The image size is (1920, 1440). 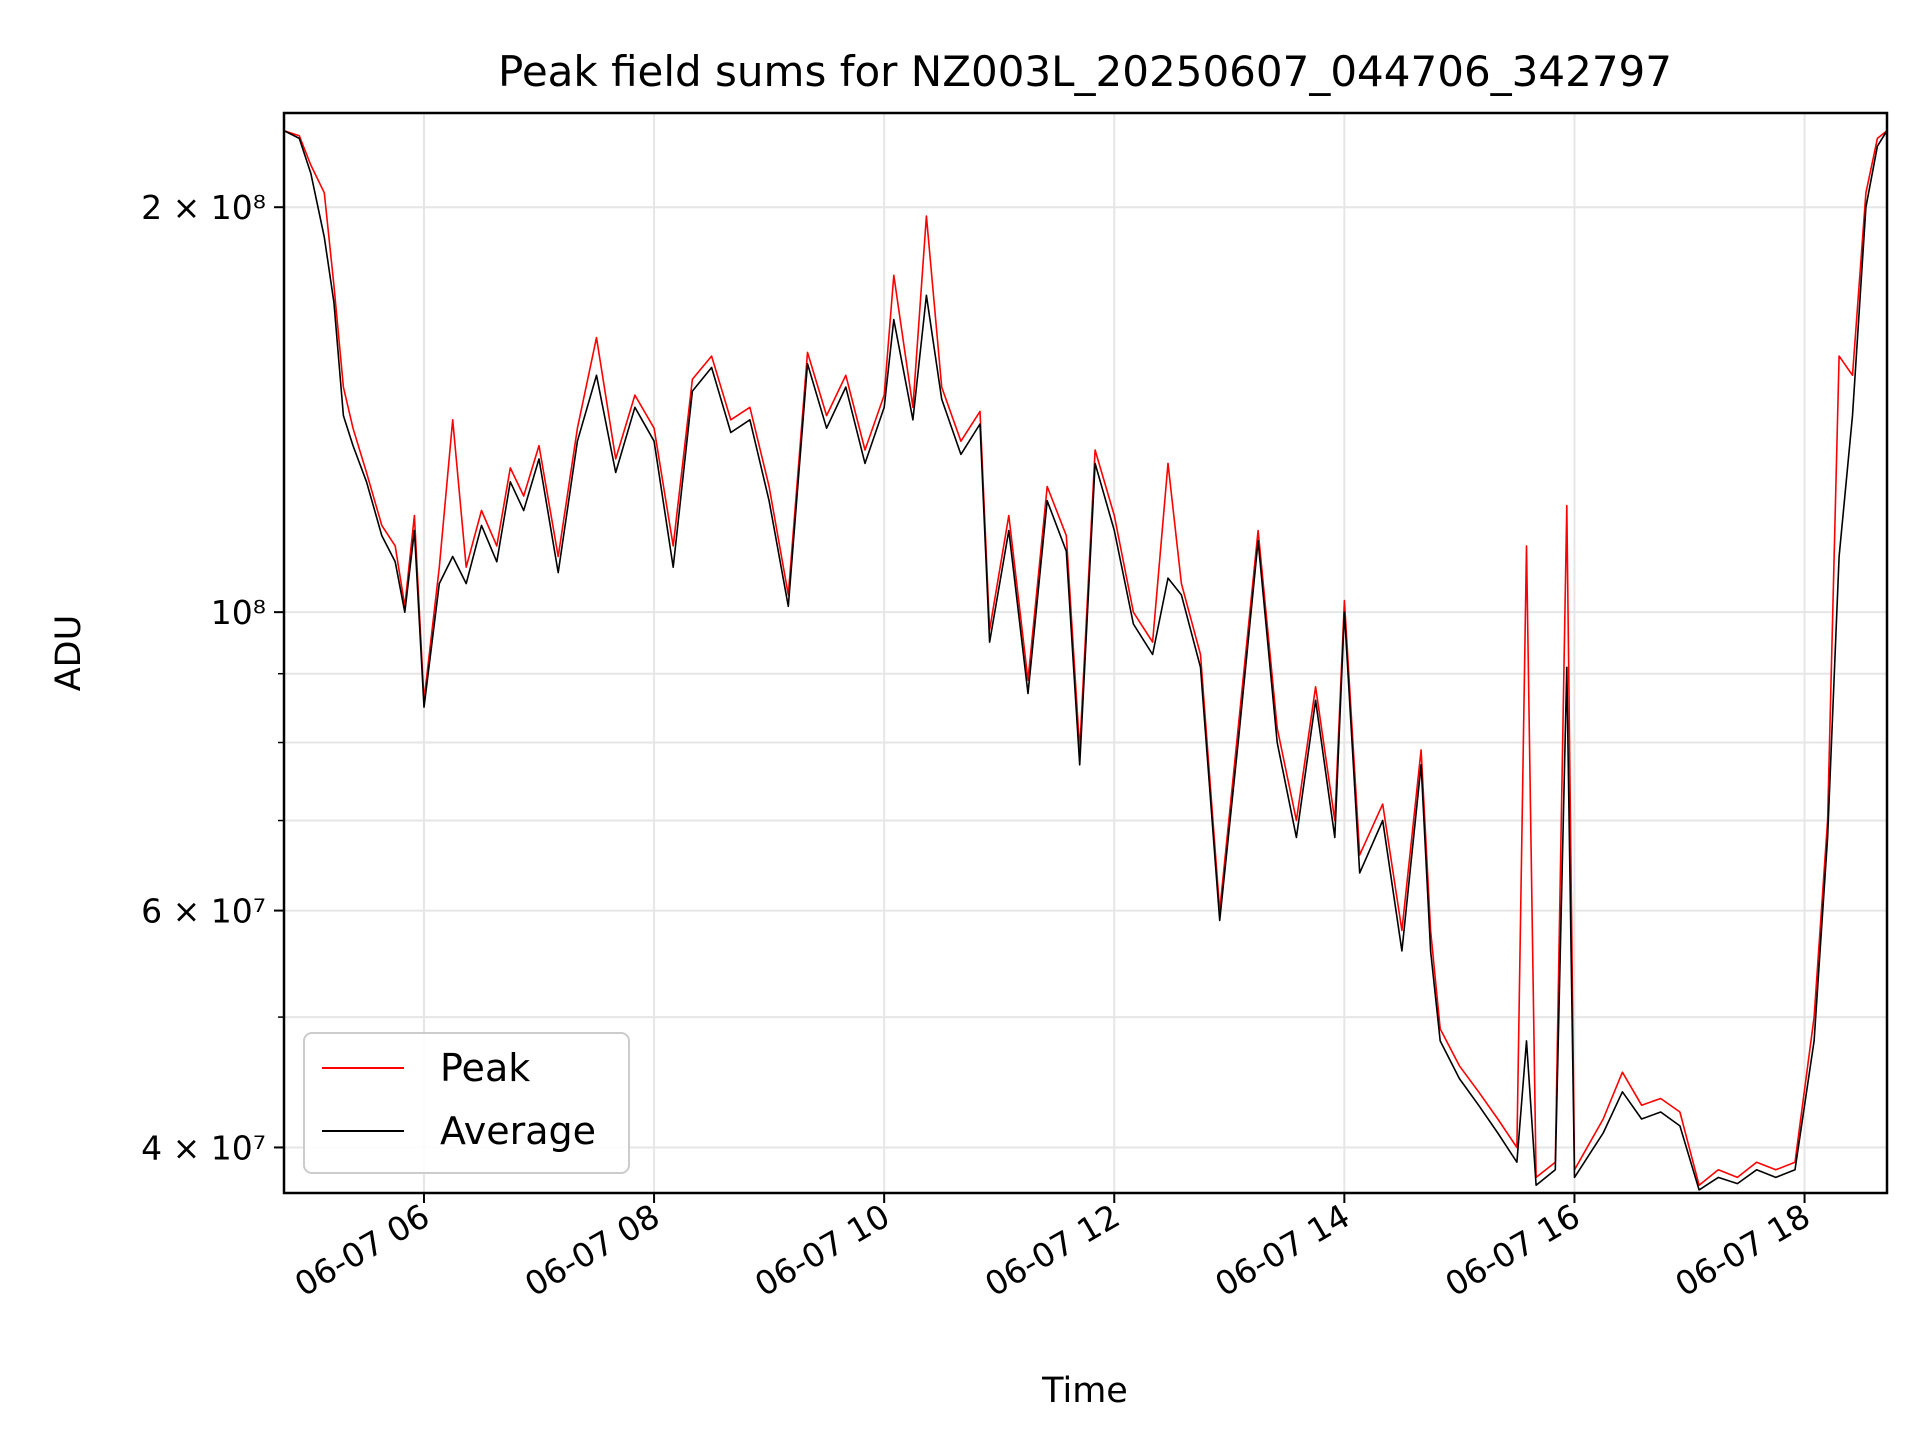 I want to click on x-axis-label: Time, so click(x=1084, y=1391).